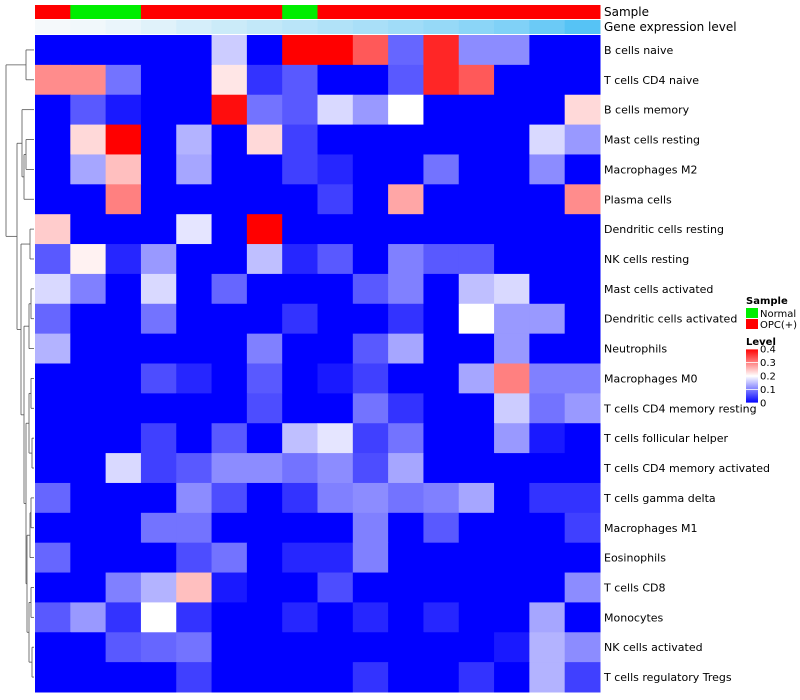  Describe the element at coordinates (752, 324) in the screenshot. I see `legend-swatch-opc` at that location.